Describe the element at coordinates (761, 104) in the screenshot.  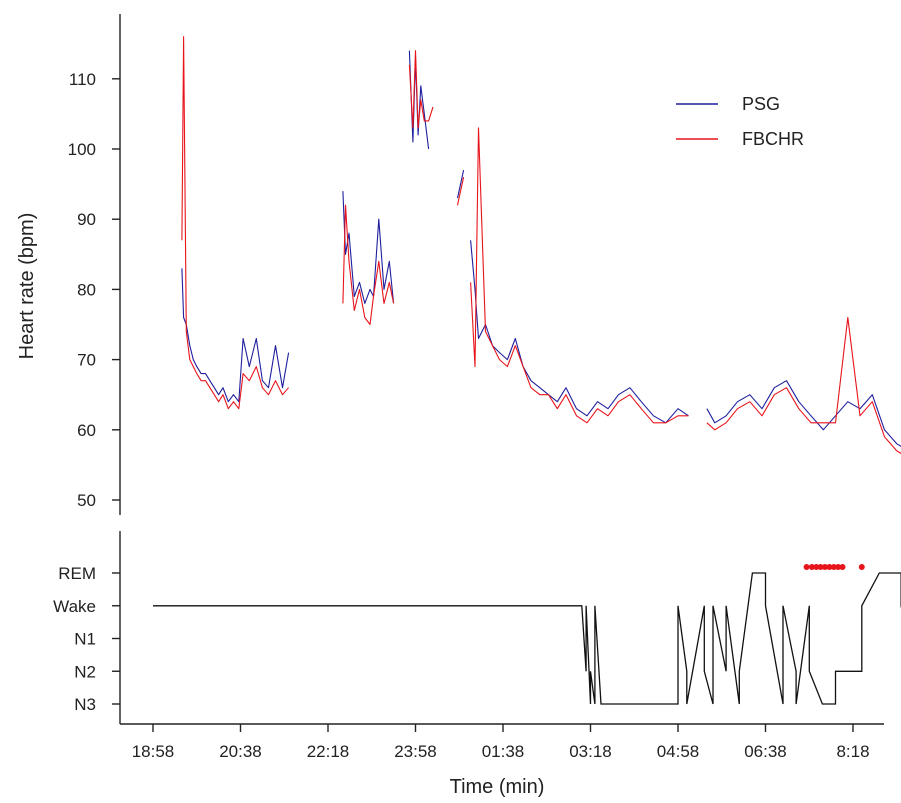
I see `legend-psg-label: PSG` at that location.